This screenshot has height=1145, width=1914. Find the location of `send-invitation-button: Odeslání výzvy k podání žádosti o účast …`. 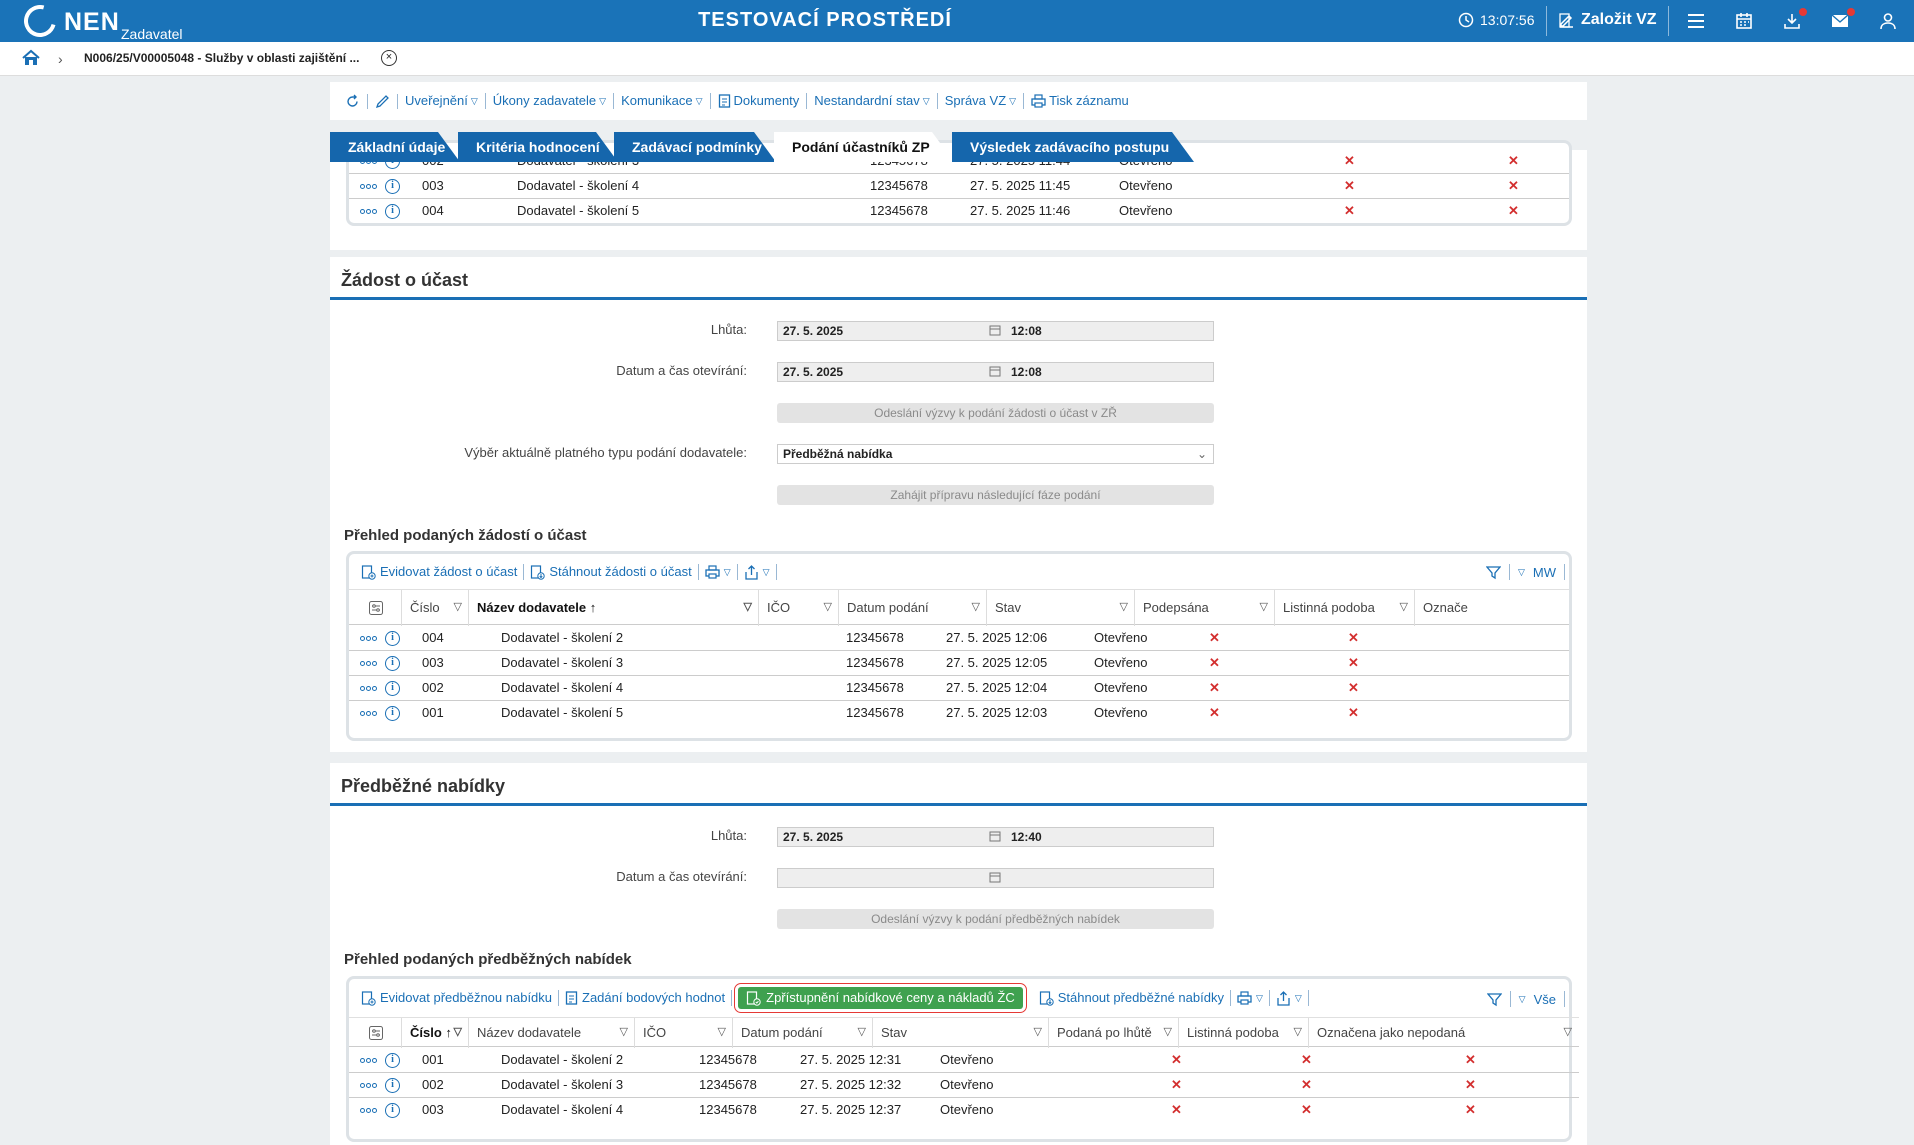

send-invitation-button: Odeslání výzvy k podání žádosti o účast … is located at coordinates (995, 413).